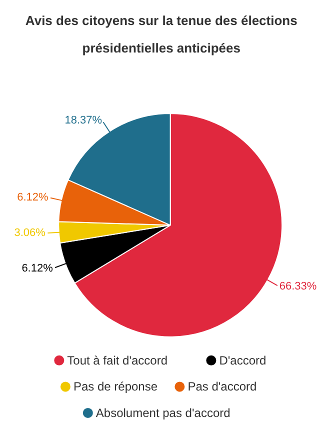  What do you see at coordinates (30, 233) in the screenshot?
I see `data-label: 3.06%` at bounding box center [30, 233].